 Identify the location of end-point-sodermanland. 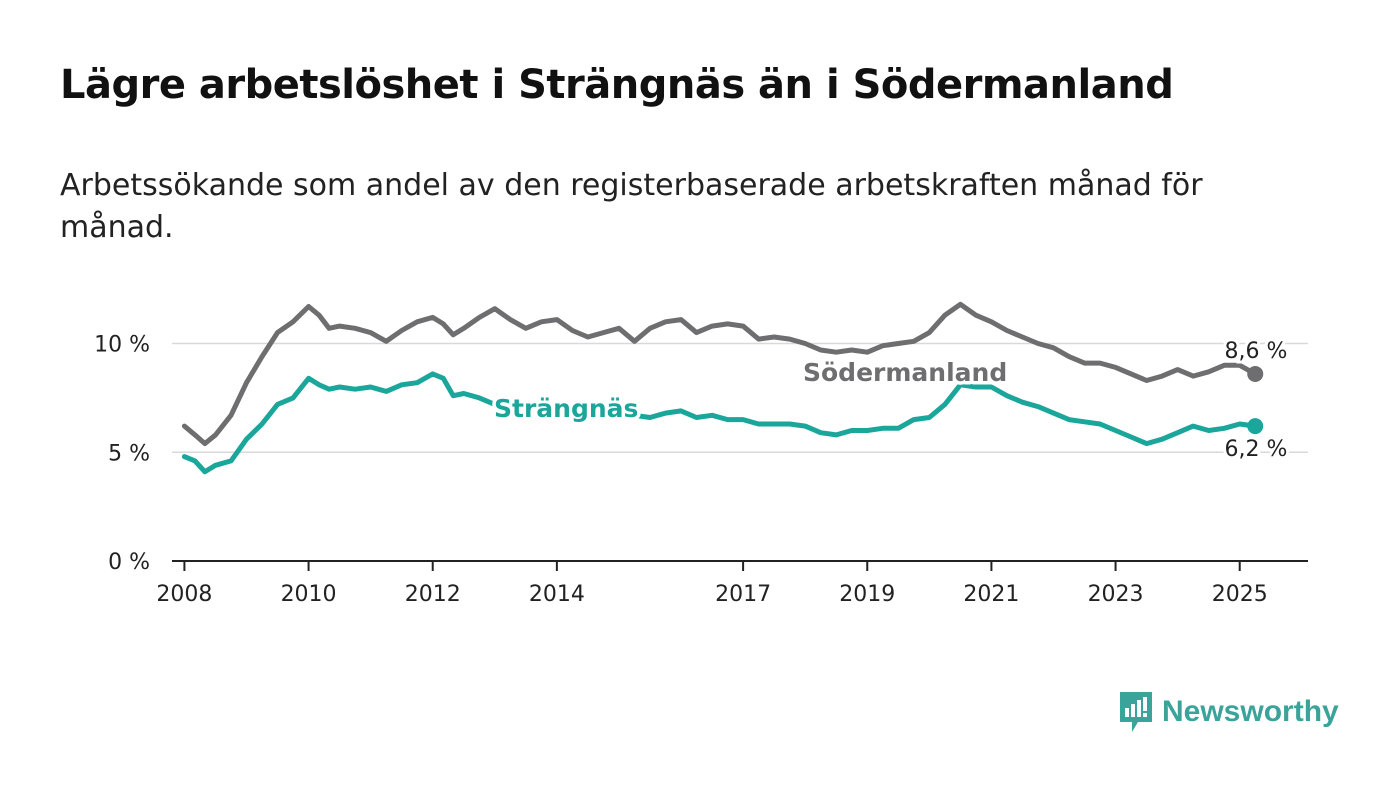
(1255, 373).